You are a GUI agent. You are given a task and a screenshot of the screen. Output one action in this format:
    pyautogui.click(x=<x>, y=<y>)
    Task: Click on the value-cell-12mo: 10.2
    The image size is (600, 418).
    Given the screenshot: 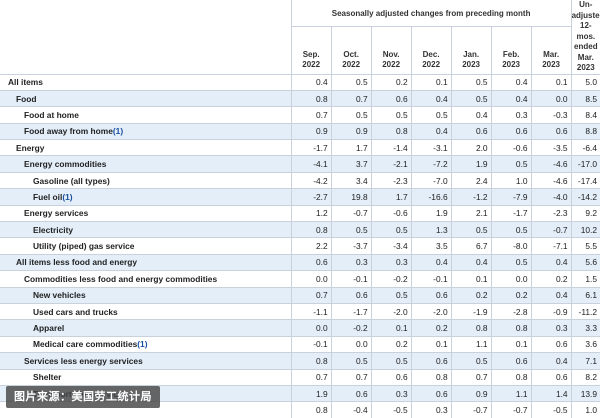 What is the action you would take?
    pyautogui.click(x=585, y=229)
    